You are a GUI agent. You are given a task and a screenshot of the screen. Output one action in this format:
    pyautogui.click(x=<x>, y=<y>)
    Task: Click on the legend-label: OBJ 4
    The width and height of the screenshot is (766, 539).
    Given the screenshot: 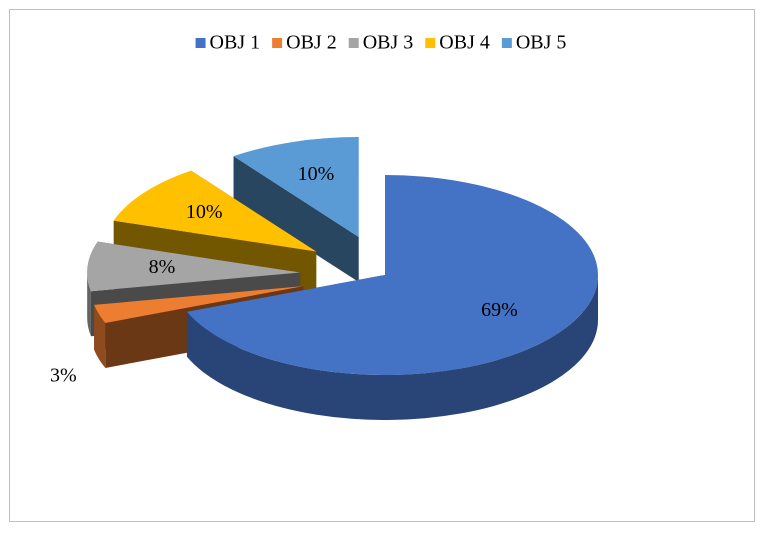 What is the action you would take?
    pyautogui.click(x=464, y=43)
    